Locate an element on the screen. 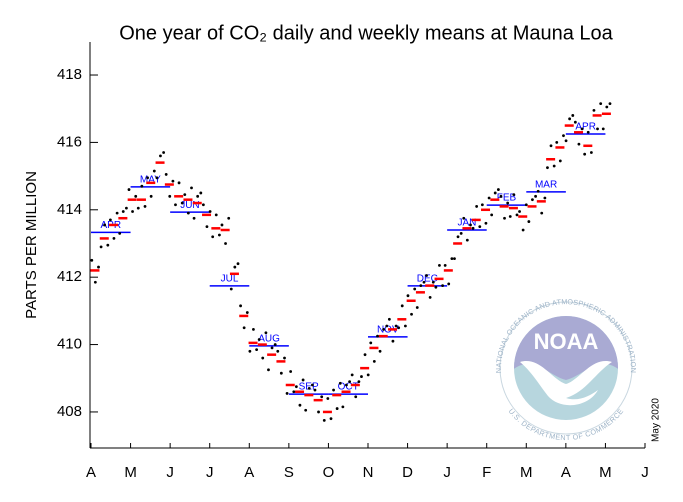 This screenshot has width=683, height=502. monthly-label: JUN is located at coordinates (189, 205).